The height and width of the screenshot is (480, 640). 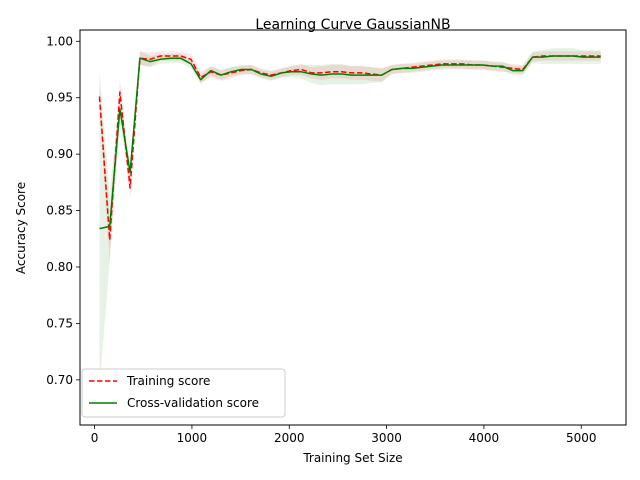 I want to click on y-tick-label: 0.90, so click(x=59, y=154).